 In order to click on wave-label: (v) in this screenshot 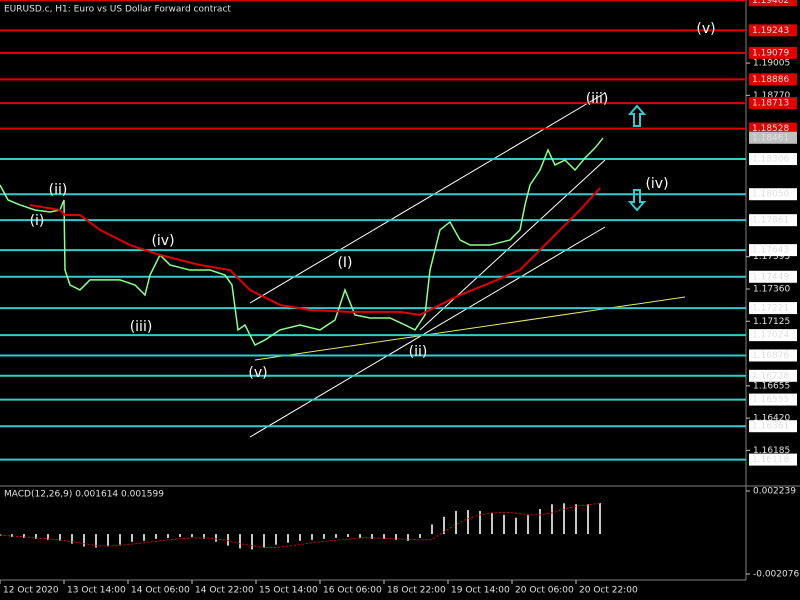, I will do `click(705, 29)`.